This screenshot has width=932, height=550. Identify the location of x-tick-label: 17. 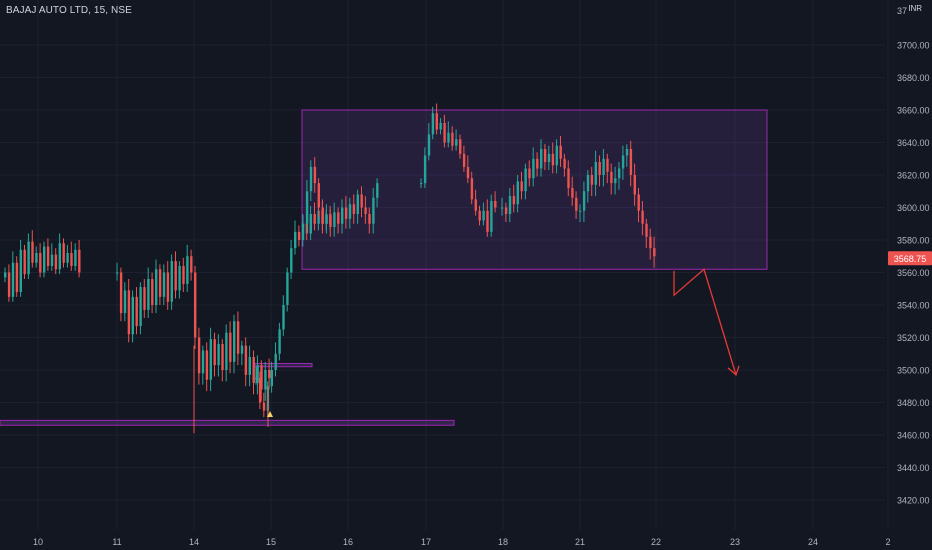
(426, 542).